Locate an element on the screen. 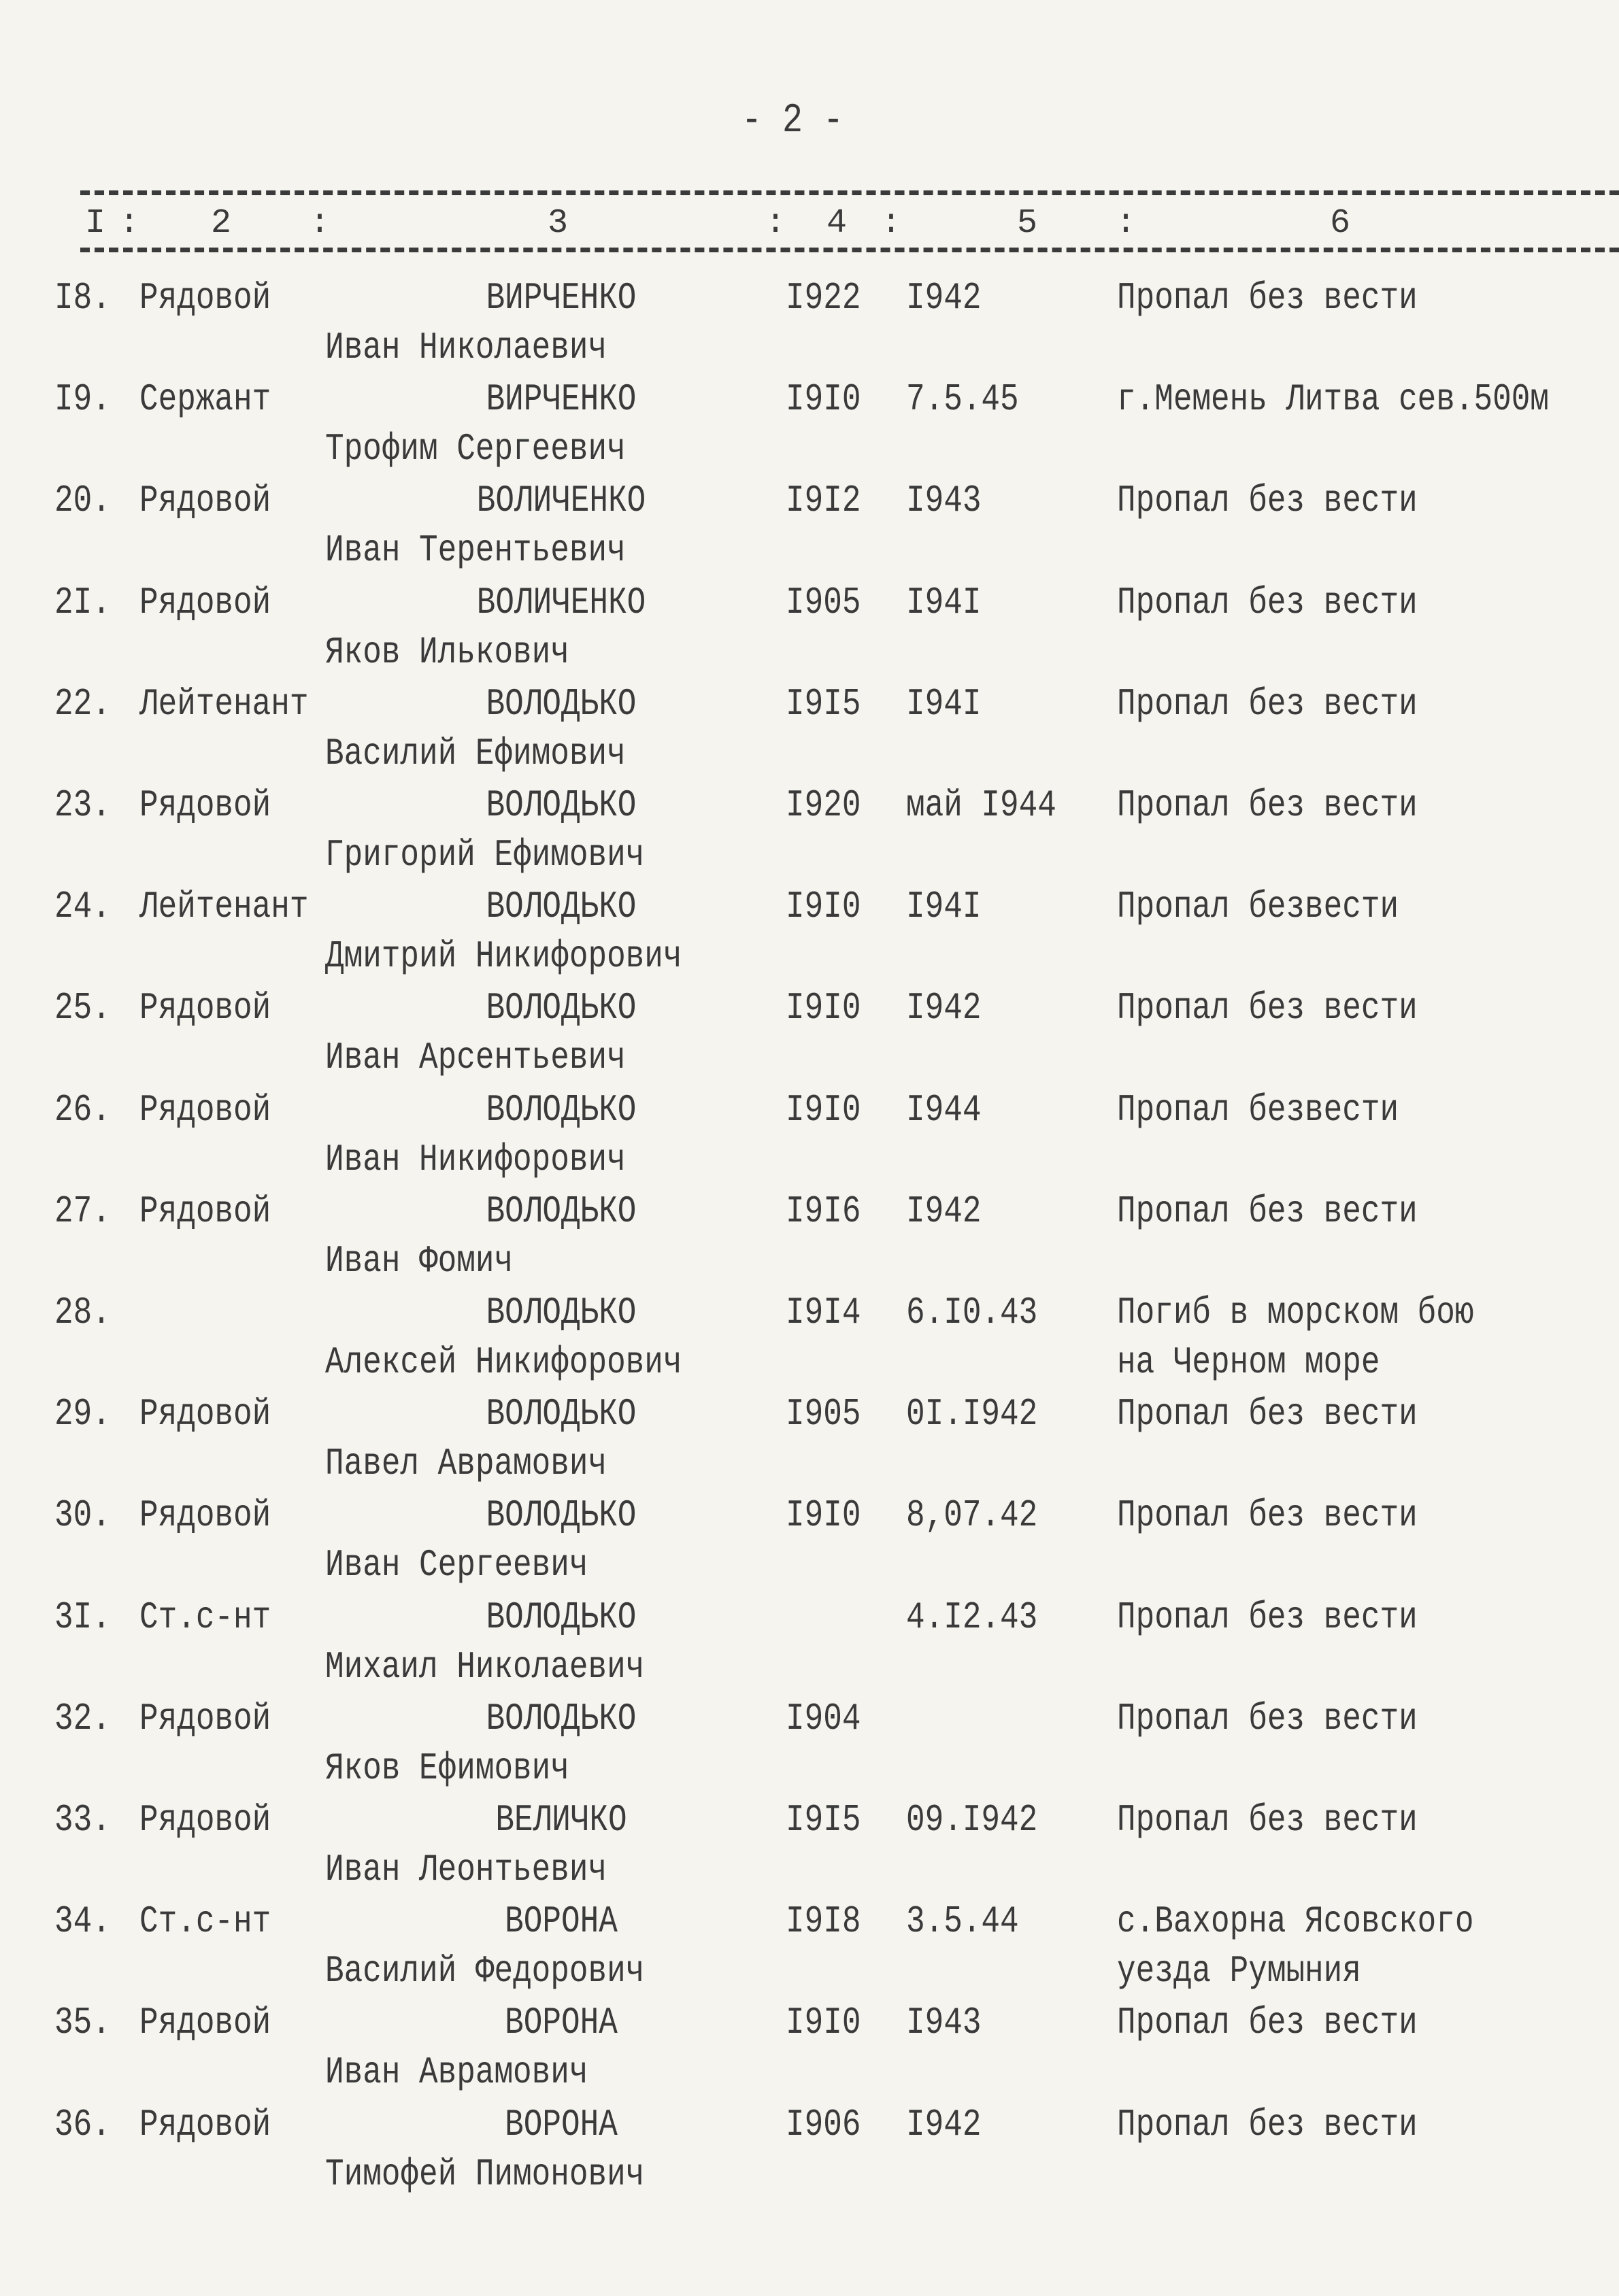 Image resolution: width=1619 pixels, height=2296 pixels. page-number: - 2 - is located at coordinates (792, 121).